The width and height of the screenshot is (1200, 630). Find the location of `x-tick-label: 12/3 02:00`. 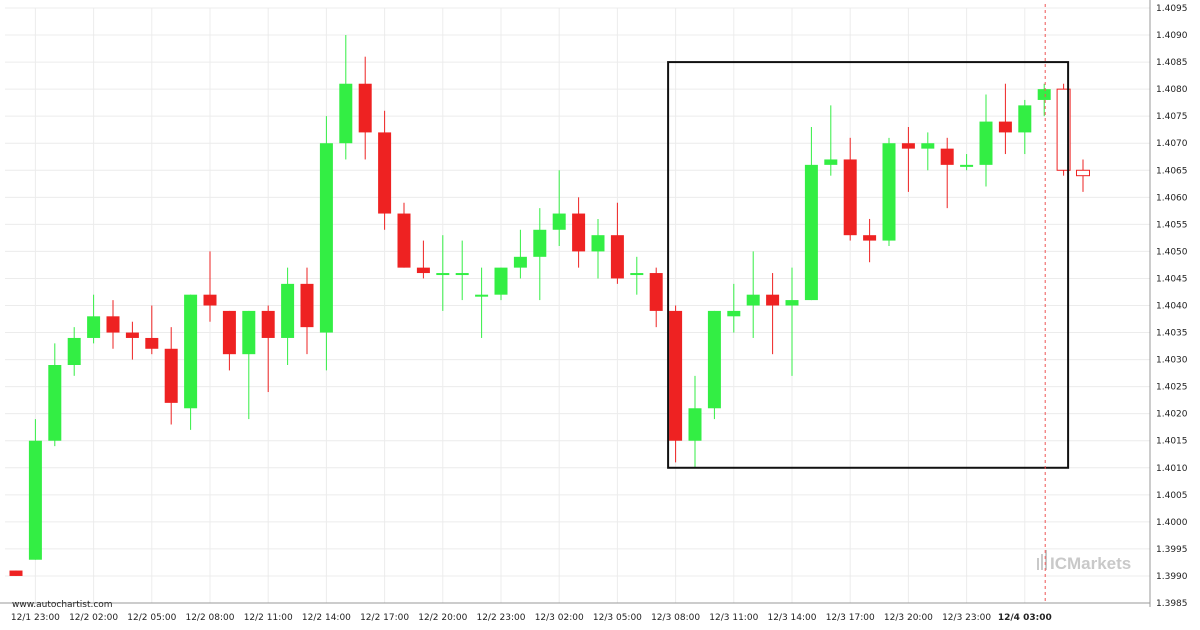

x-tick-label: 12/3 02:00 is located at coordinates (559, 618).